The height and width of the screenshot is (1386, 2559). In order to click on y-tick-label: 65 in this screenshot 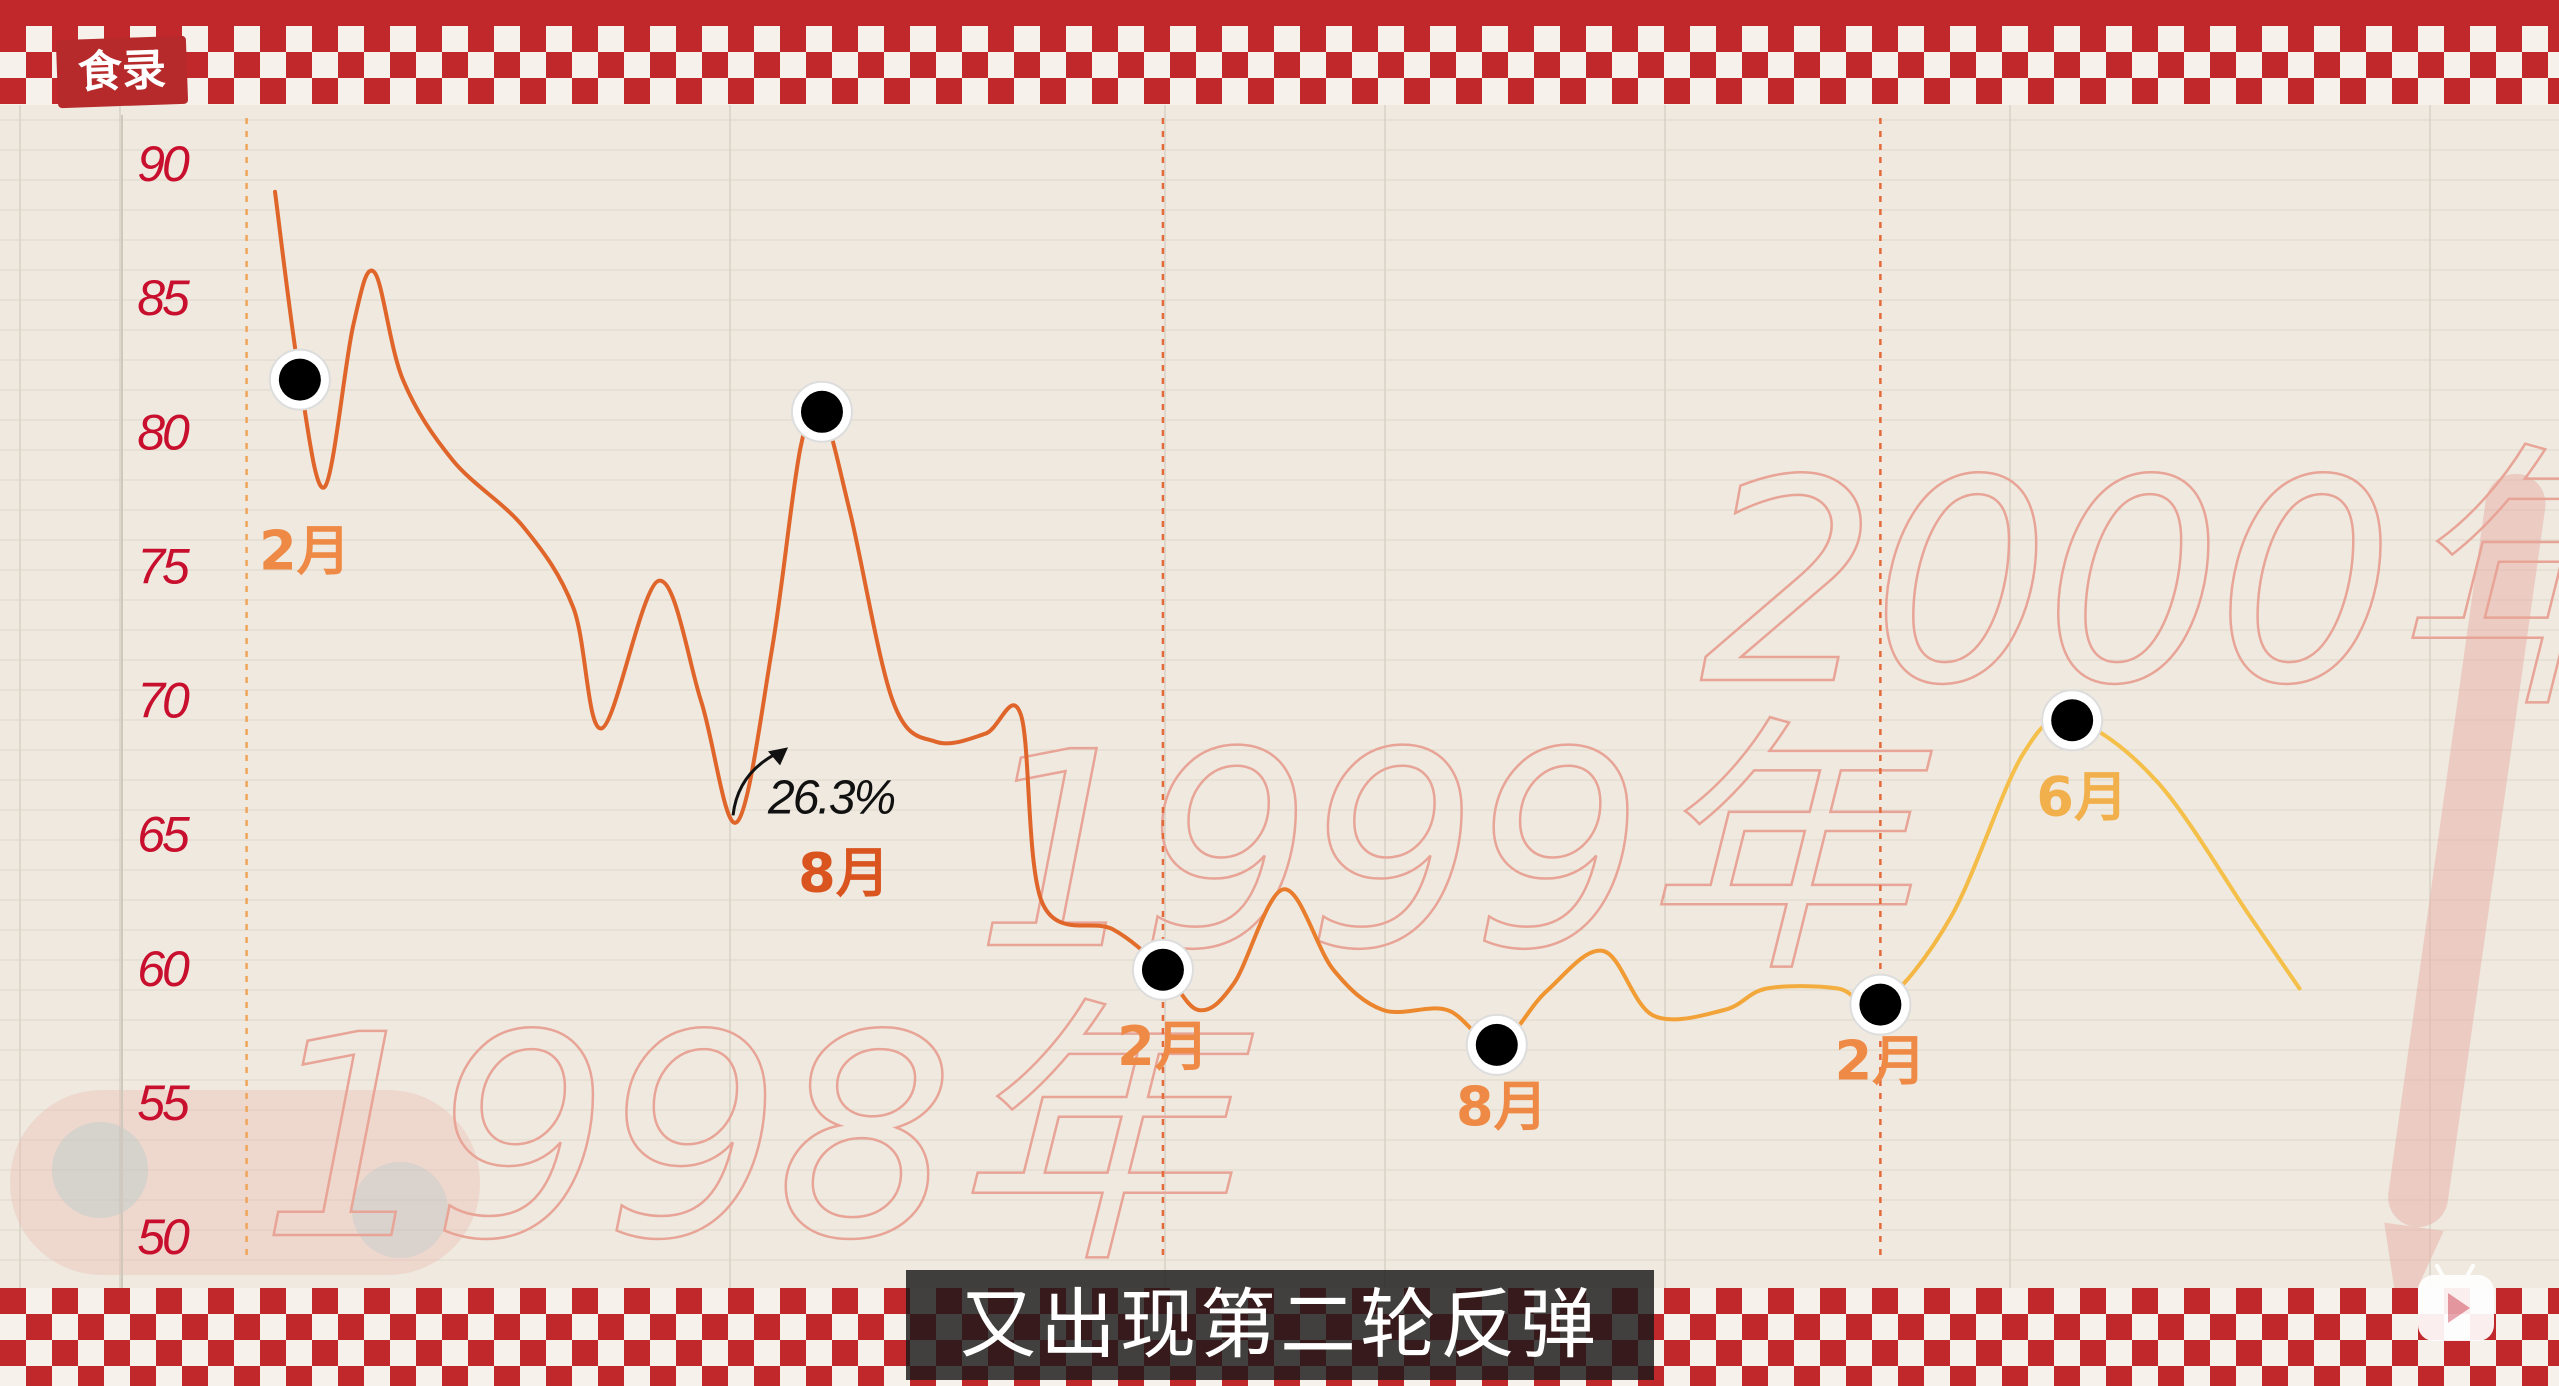, I will do `click(163, 835)`.